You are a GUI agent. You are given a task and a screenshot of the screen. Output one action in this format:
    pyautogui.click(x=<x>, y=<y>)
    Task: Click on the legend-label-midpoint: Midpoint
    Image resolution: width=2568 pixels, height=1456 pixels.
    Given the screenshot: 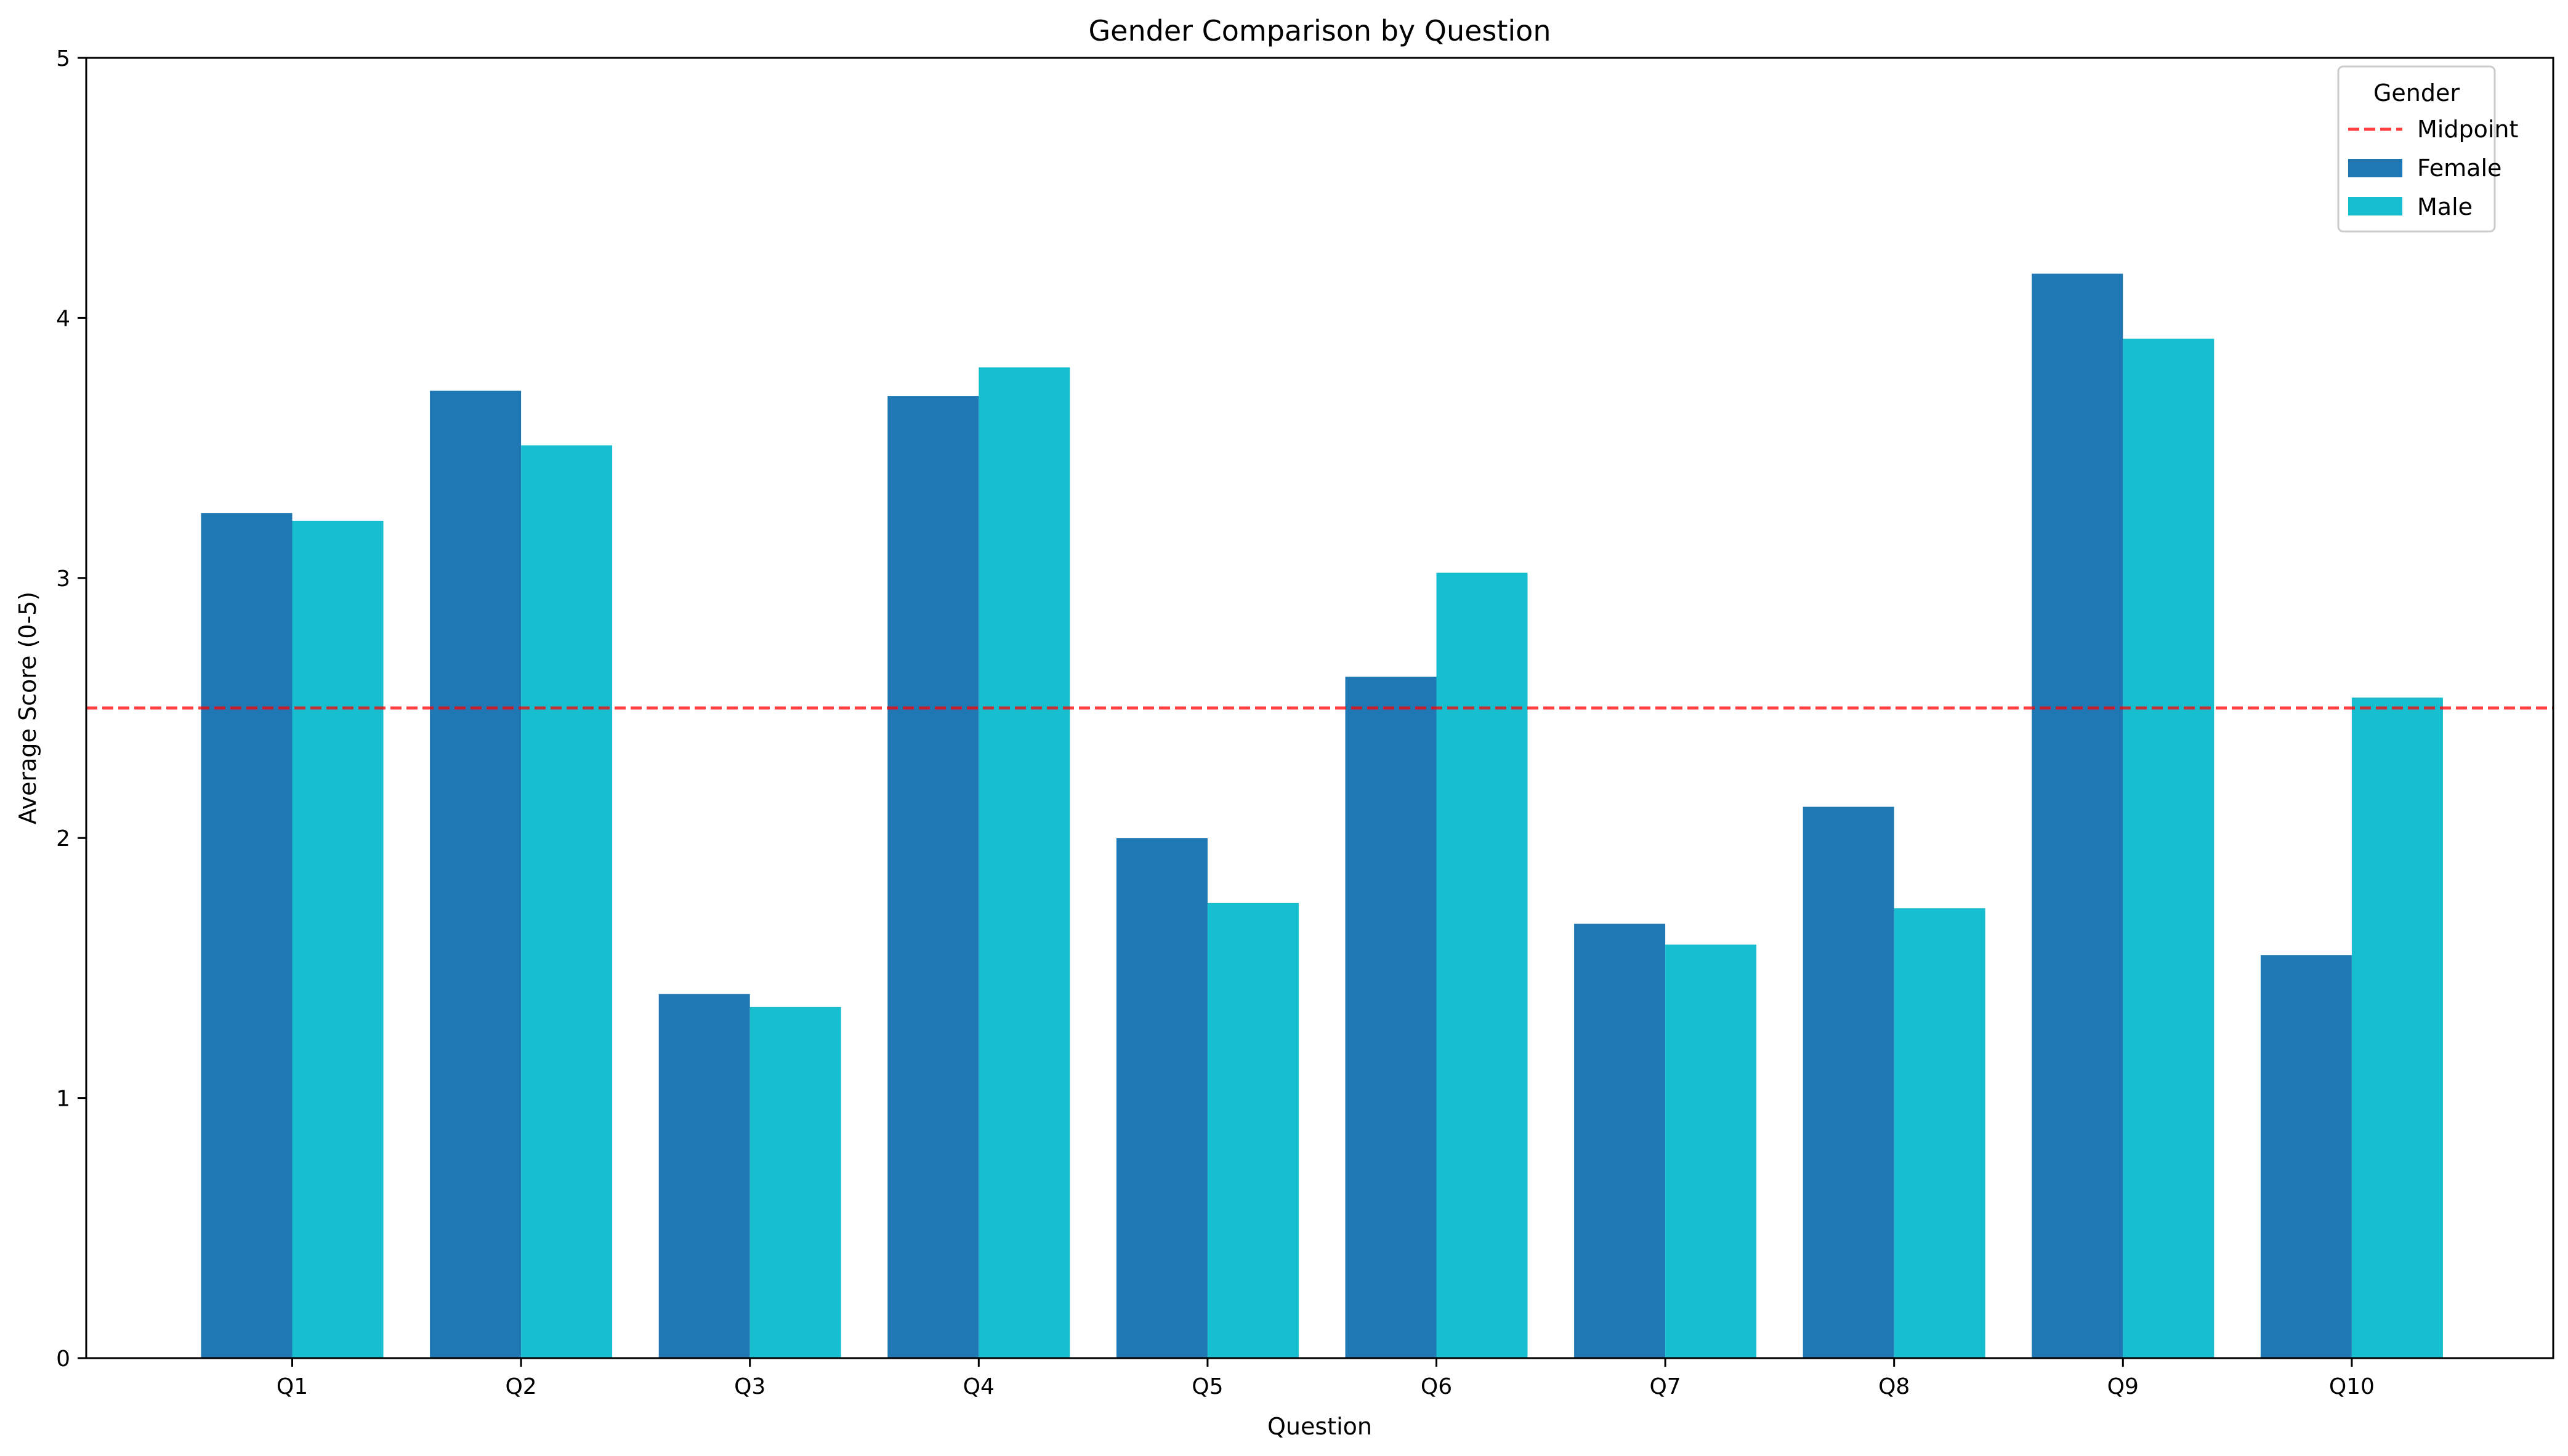 What is the action you would take?
    pyautogui.click(x=2467, y=129)
    